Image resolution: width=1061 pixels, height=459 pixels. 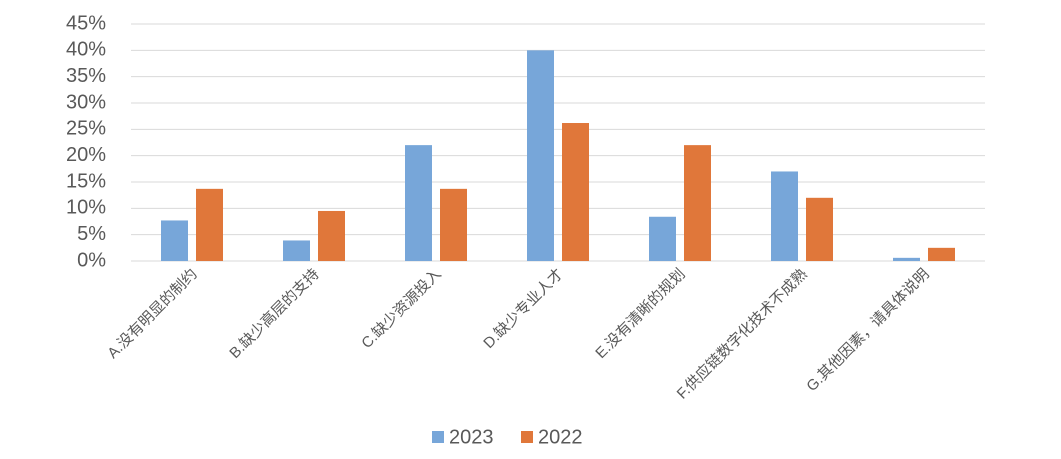 I want to click on x-tick-label: E.没有清晰的规划, so click(x=640, y=314).